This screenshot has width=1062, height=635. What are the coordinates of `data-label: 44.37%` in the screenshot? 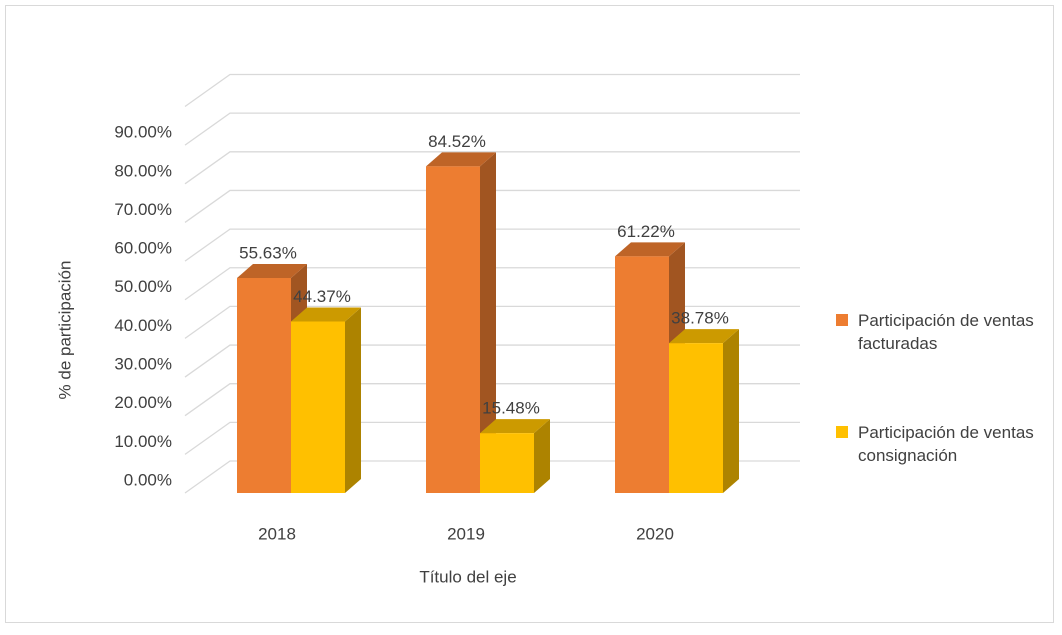 It's located at (322, 296).